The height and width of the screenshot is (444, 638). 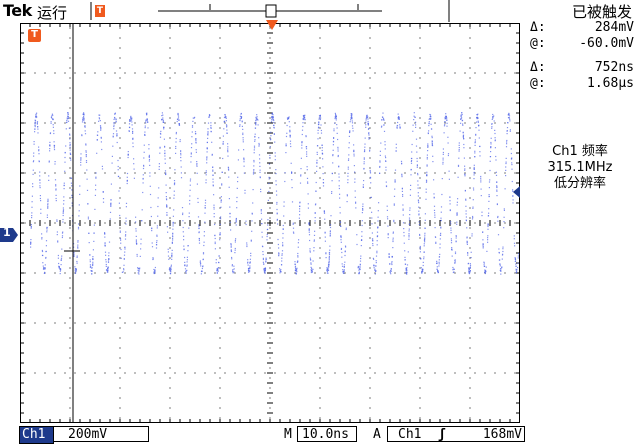 I want to click on ch1-ground-marker: 1, so click(x=9, y=234).